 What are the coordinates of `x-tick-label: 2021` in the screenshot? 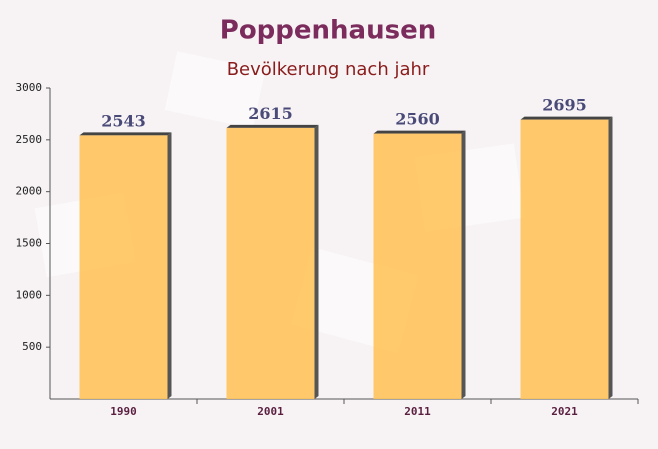 It's located at (564, 411).